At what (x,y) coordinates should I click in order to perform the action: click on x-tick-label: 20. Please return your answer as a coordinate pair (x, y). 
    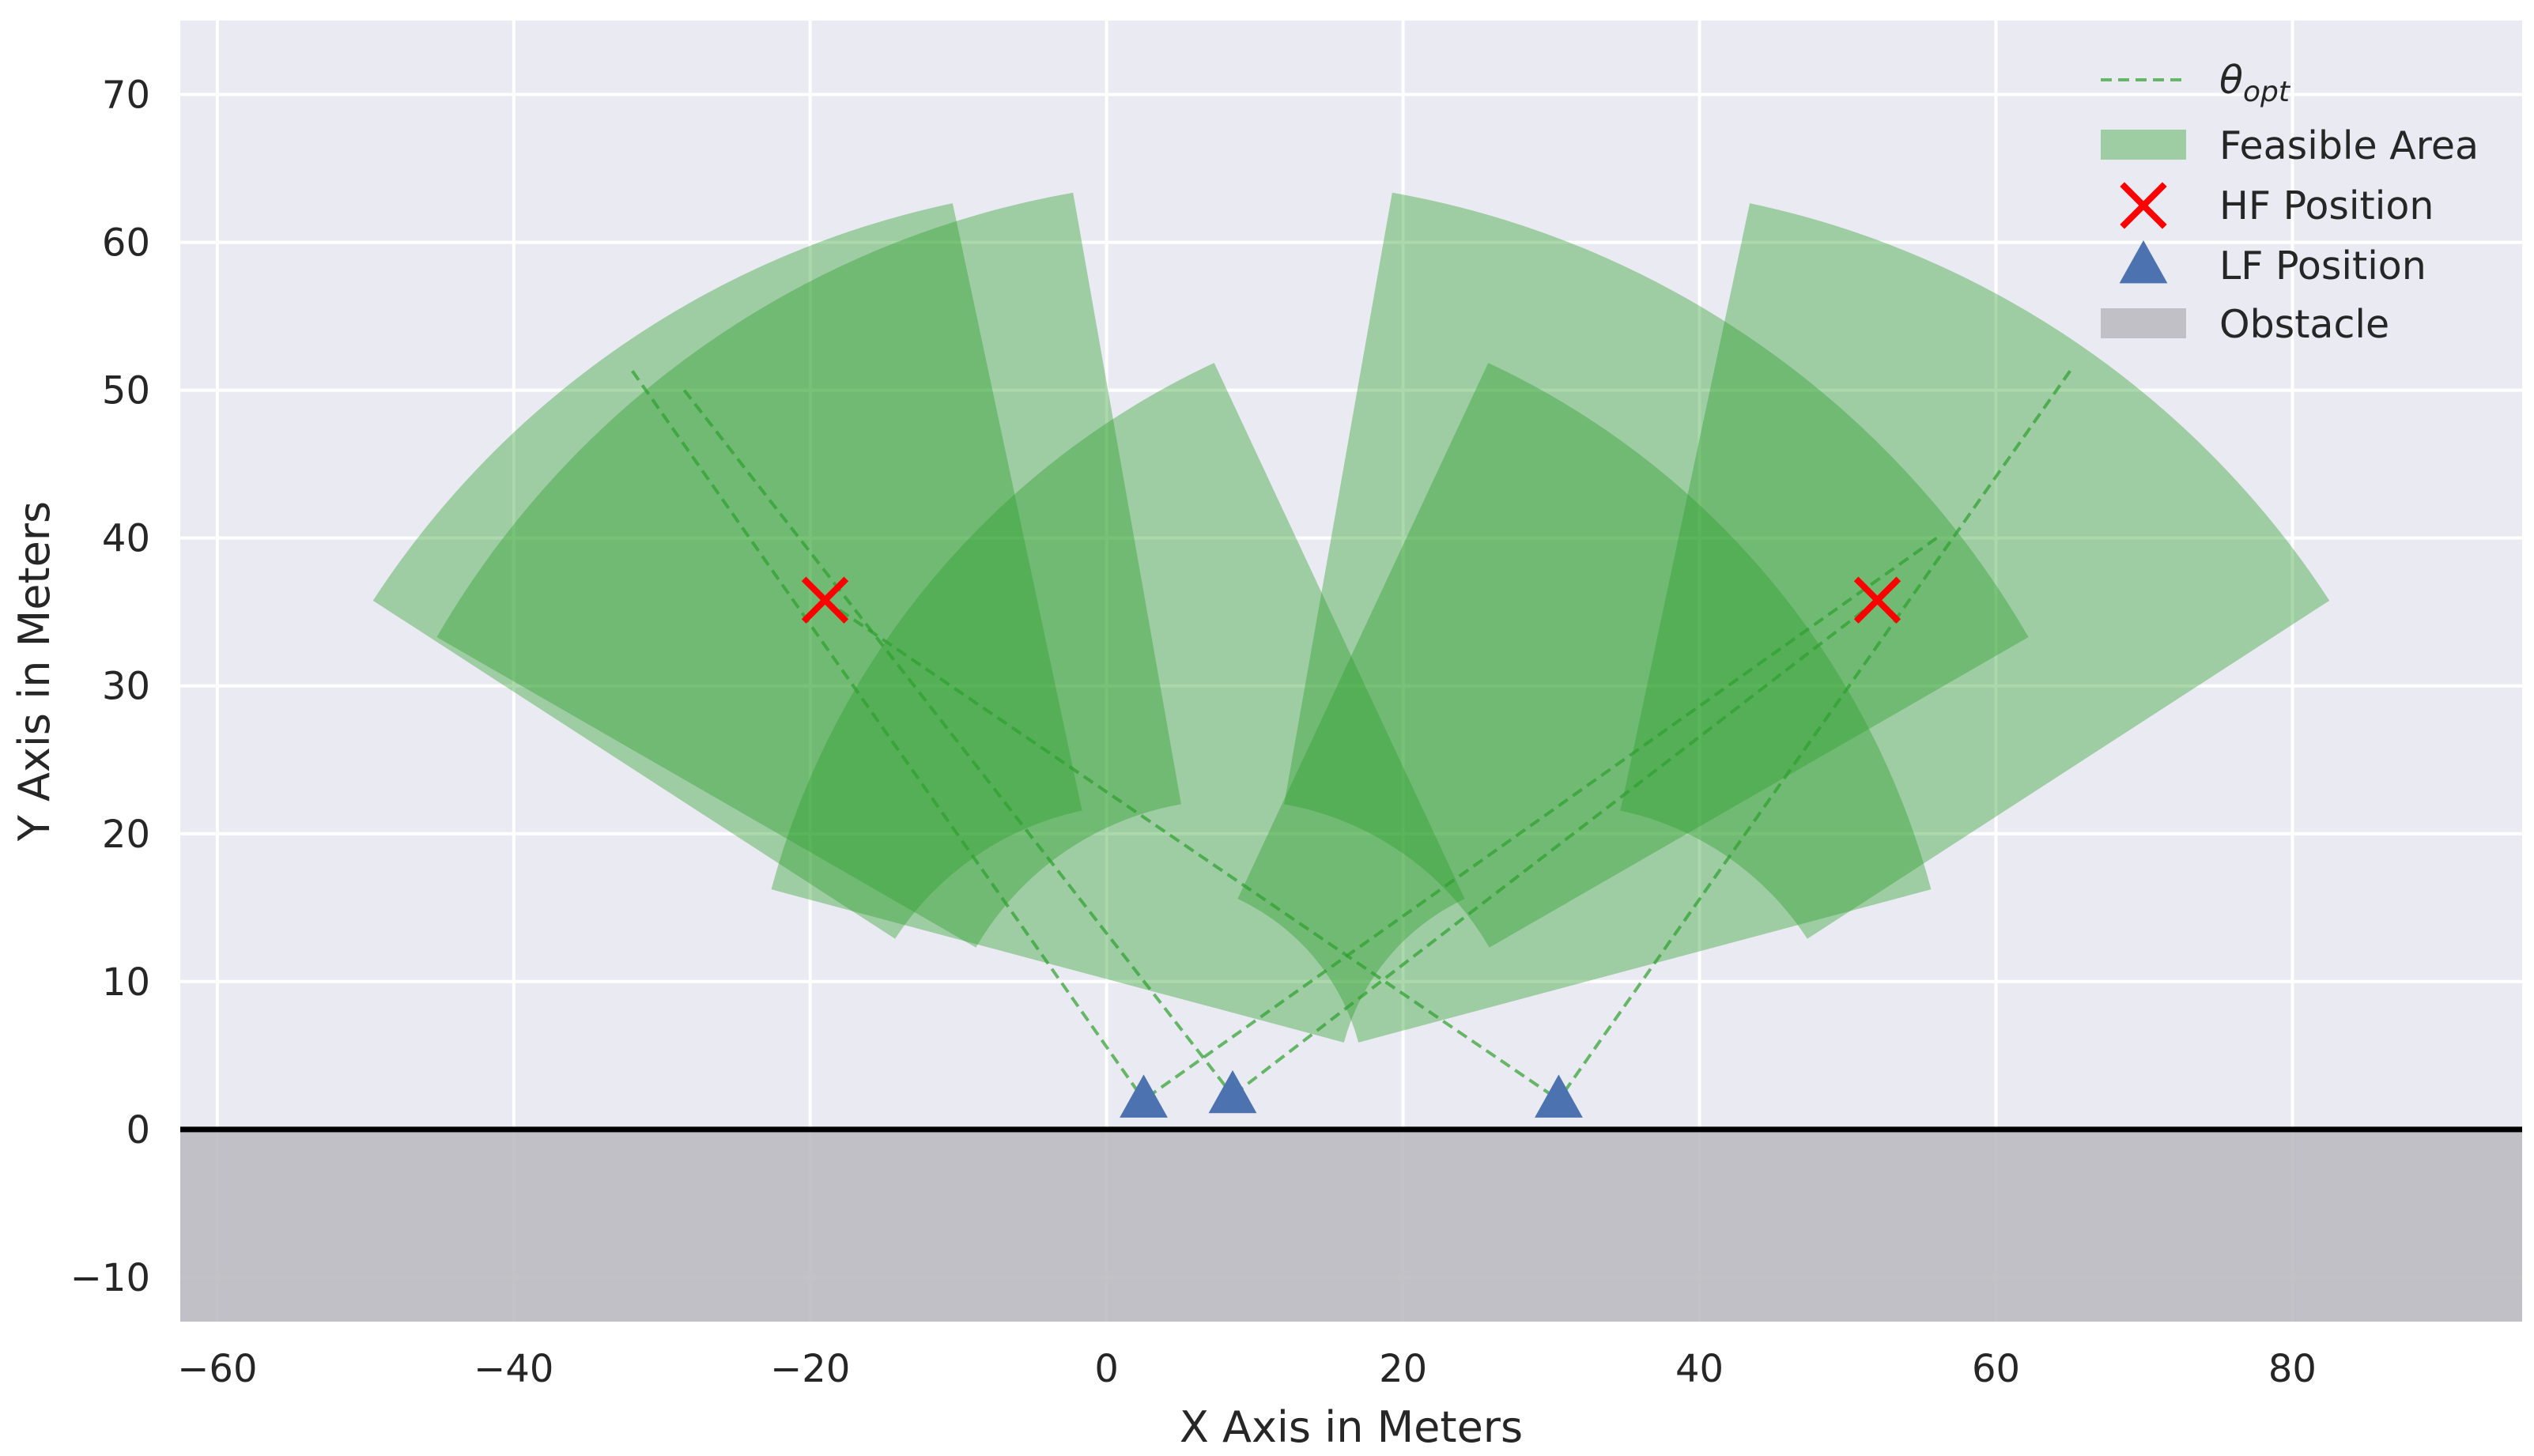
    Looking at the image, I should click on (1403, 1369).